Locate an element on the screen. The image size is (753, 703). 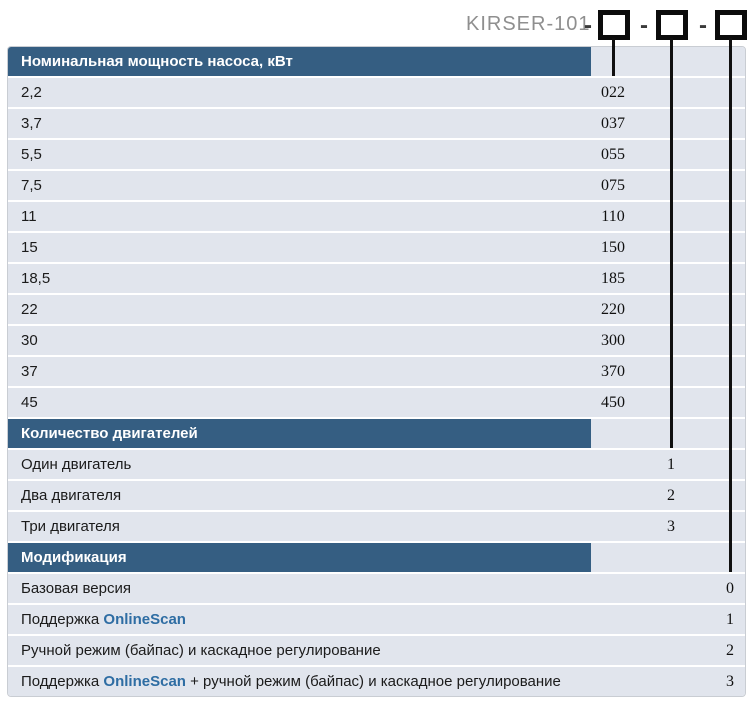
row-label: 15 is located at coordinates (29, 247).